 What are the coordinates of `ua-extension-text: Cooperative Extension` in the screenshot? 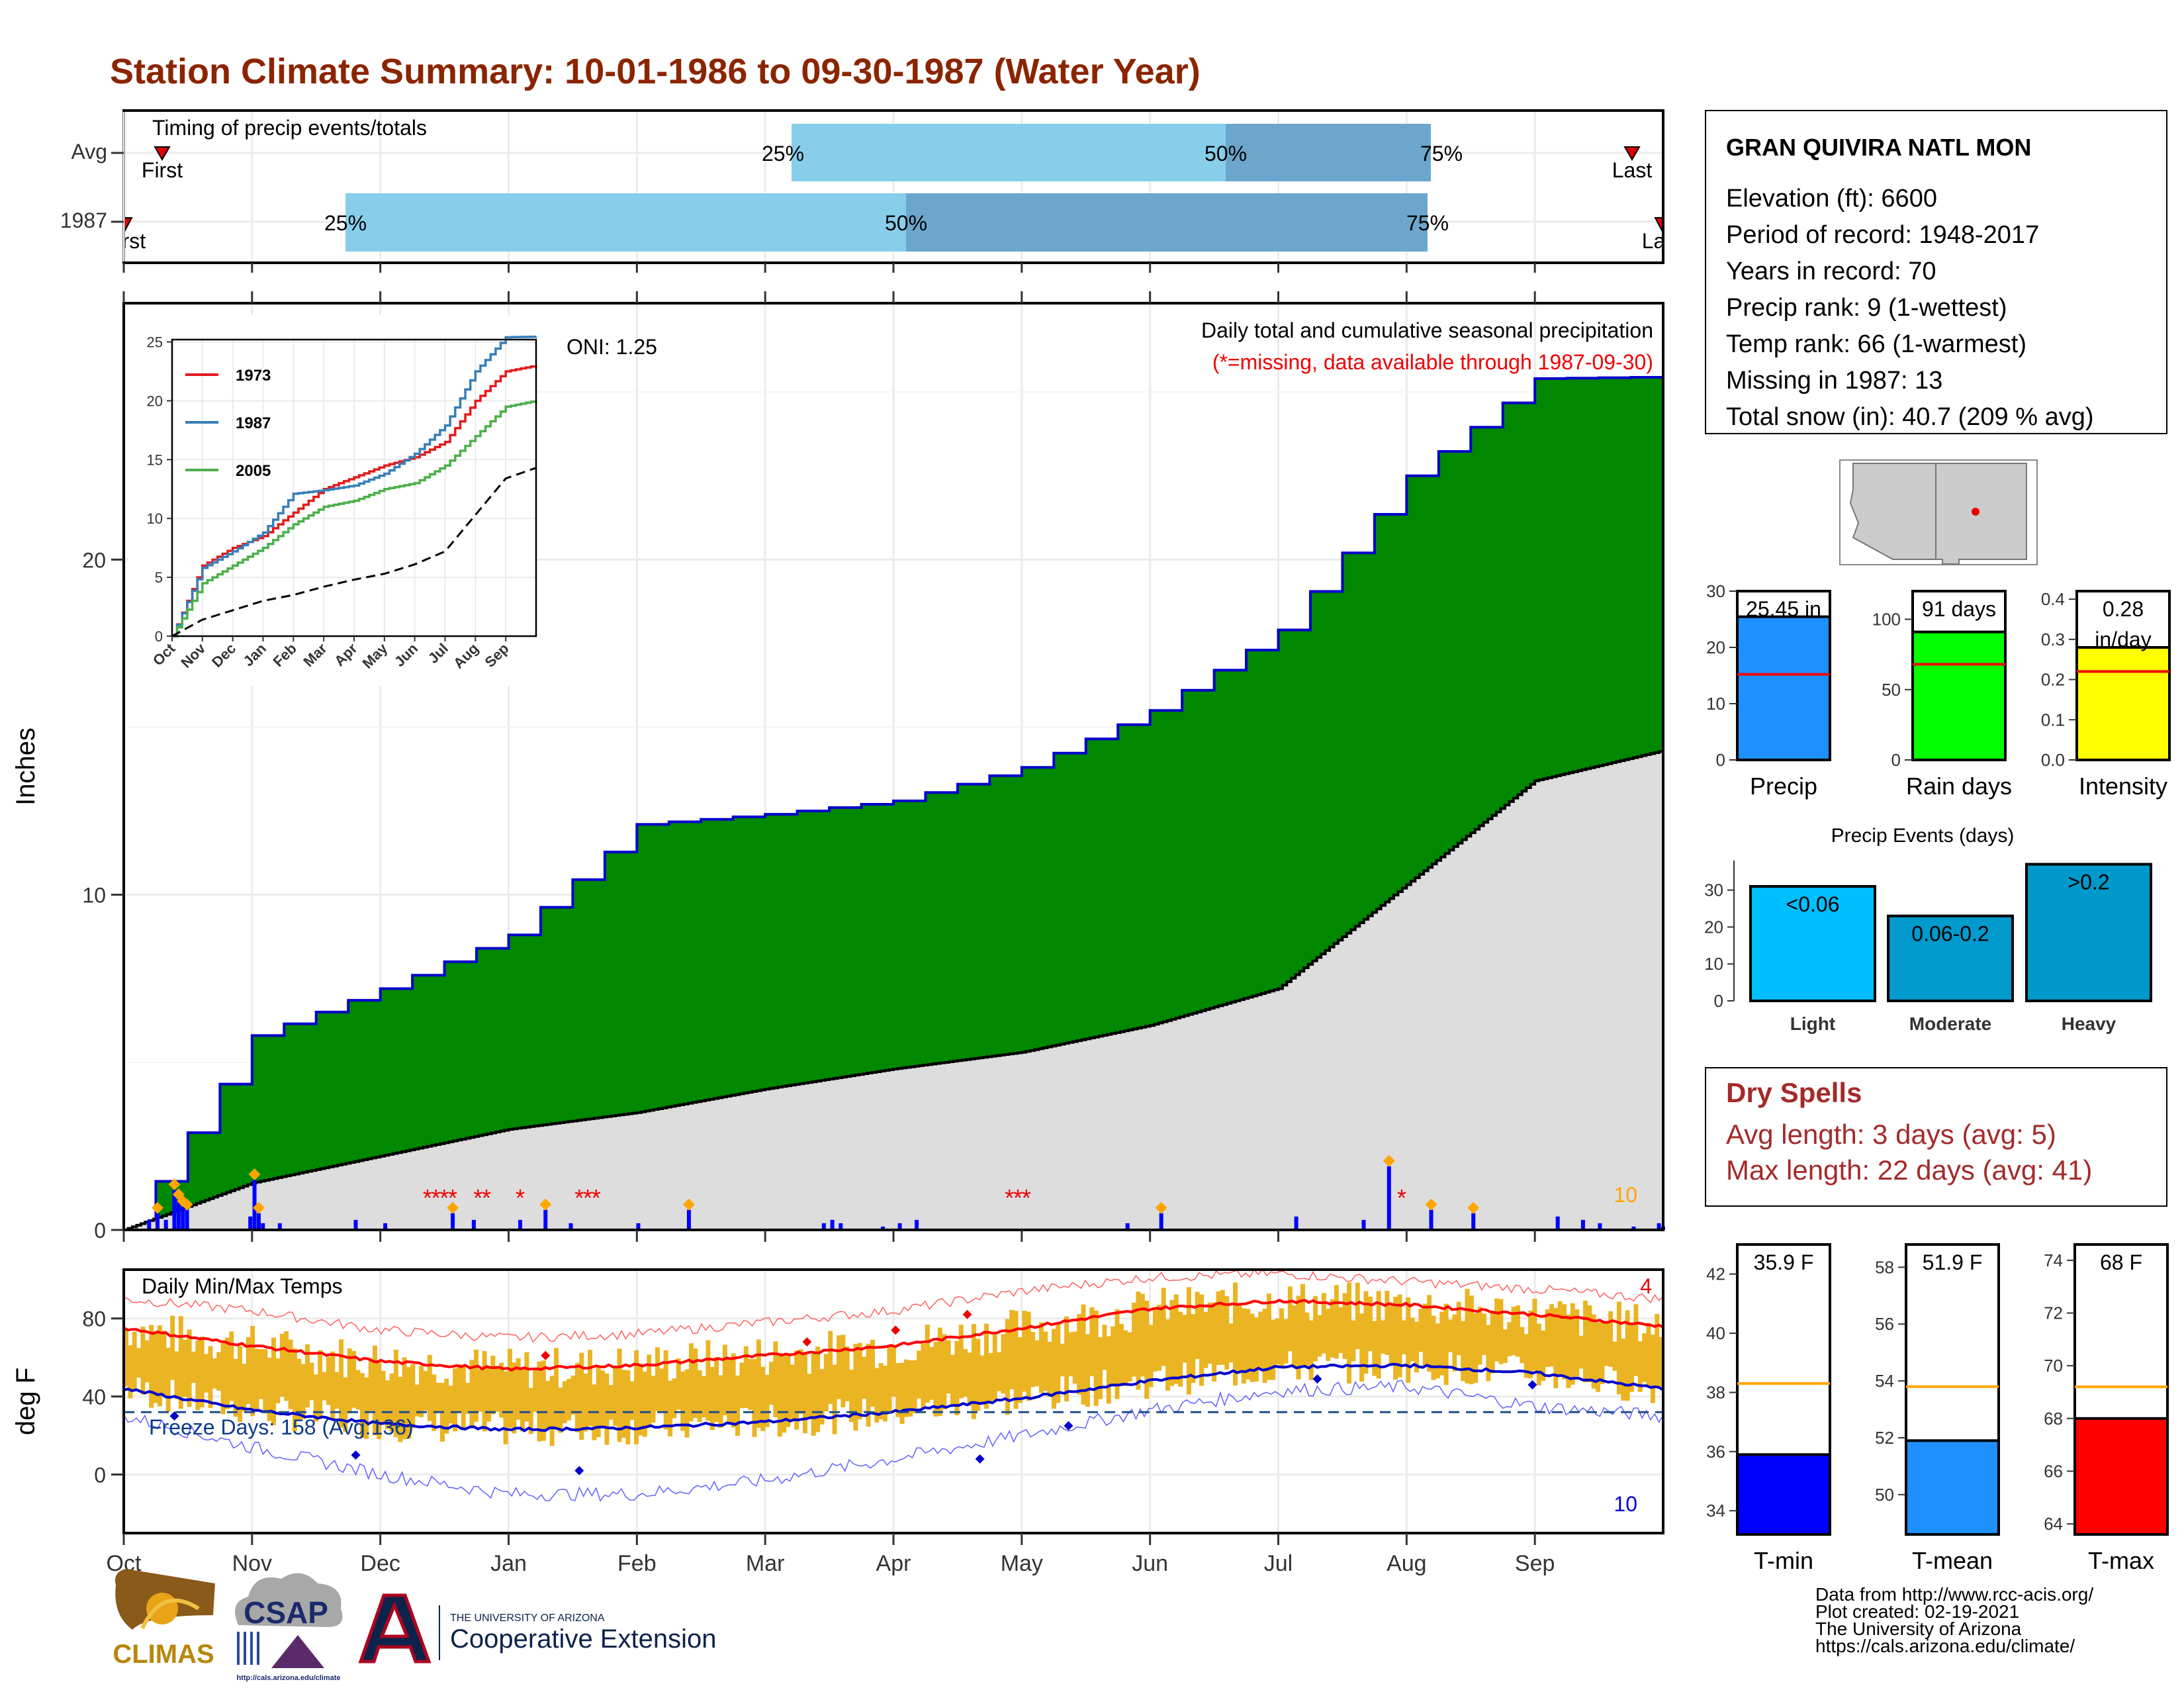 It's located at (583, 1639).